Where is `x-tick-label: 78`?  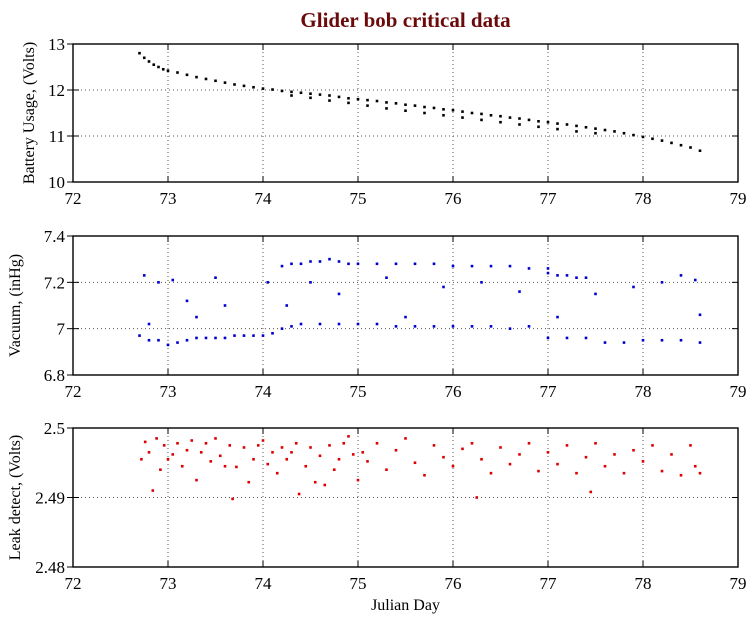 x-tick-label: 78 is located at coordinates (643, 198).